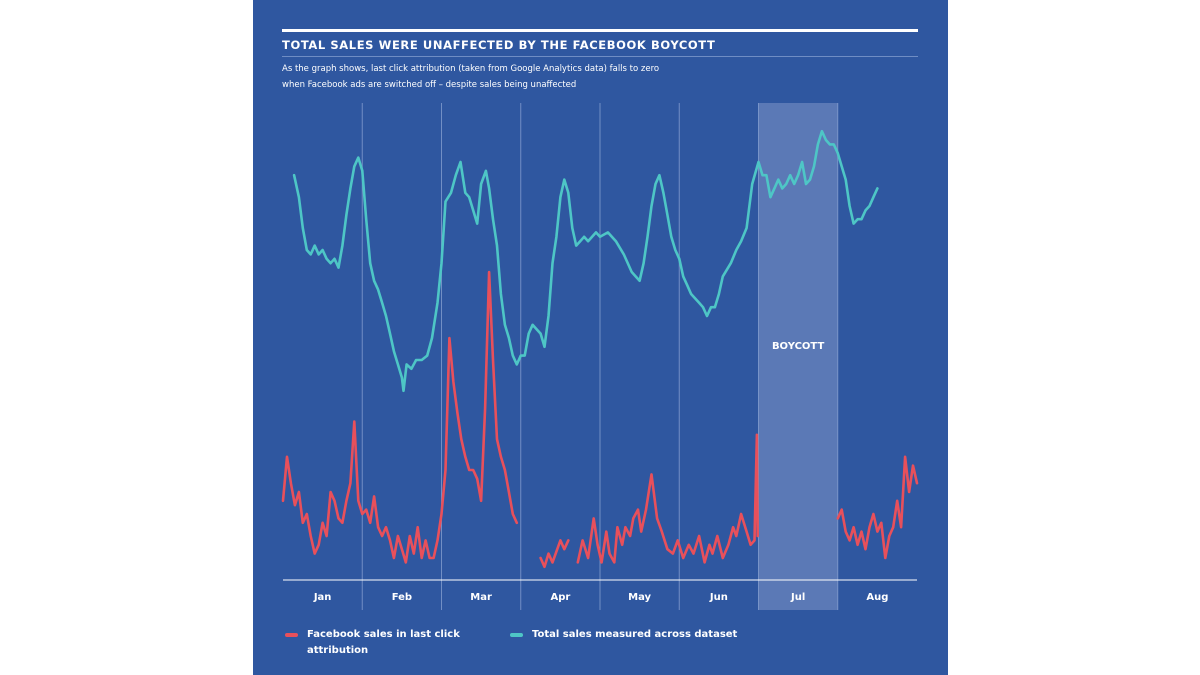  Describe the element at coordinates (798, 346) in the screenshot. I see `boycott-label: BOYCOTT` at that location.